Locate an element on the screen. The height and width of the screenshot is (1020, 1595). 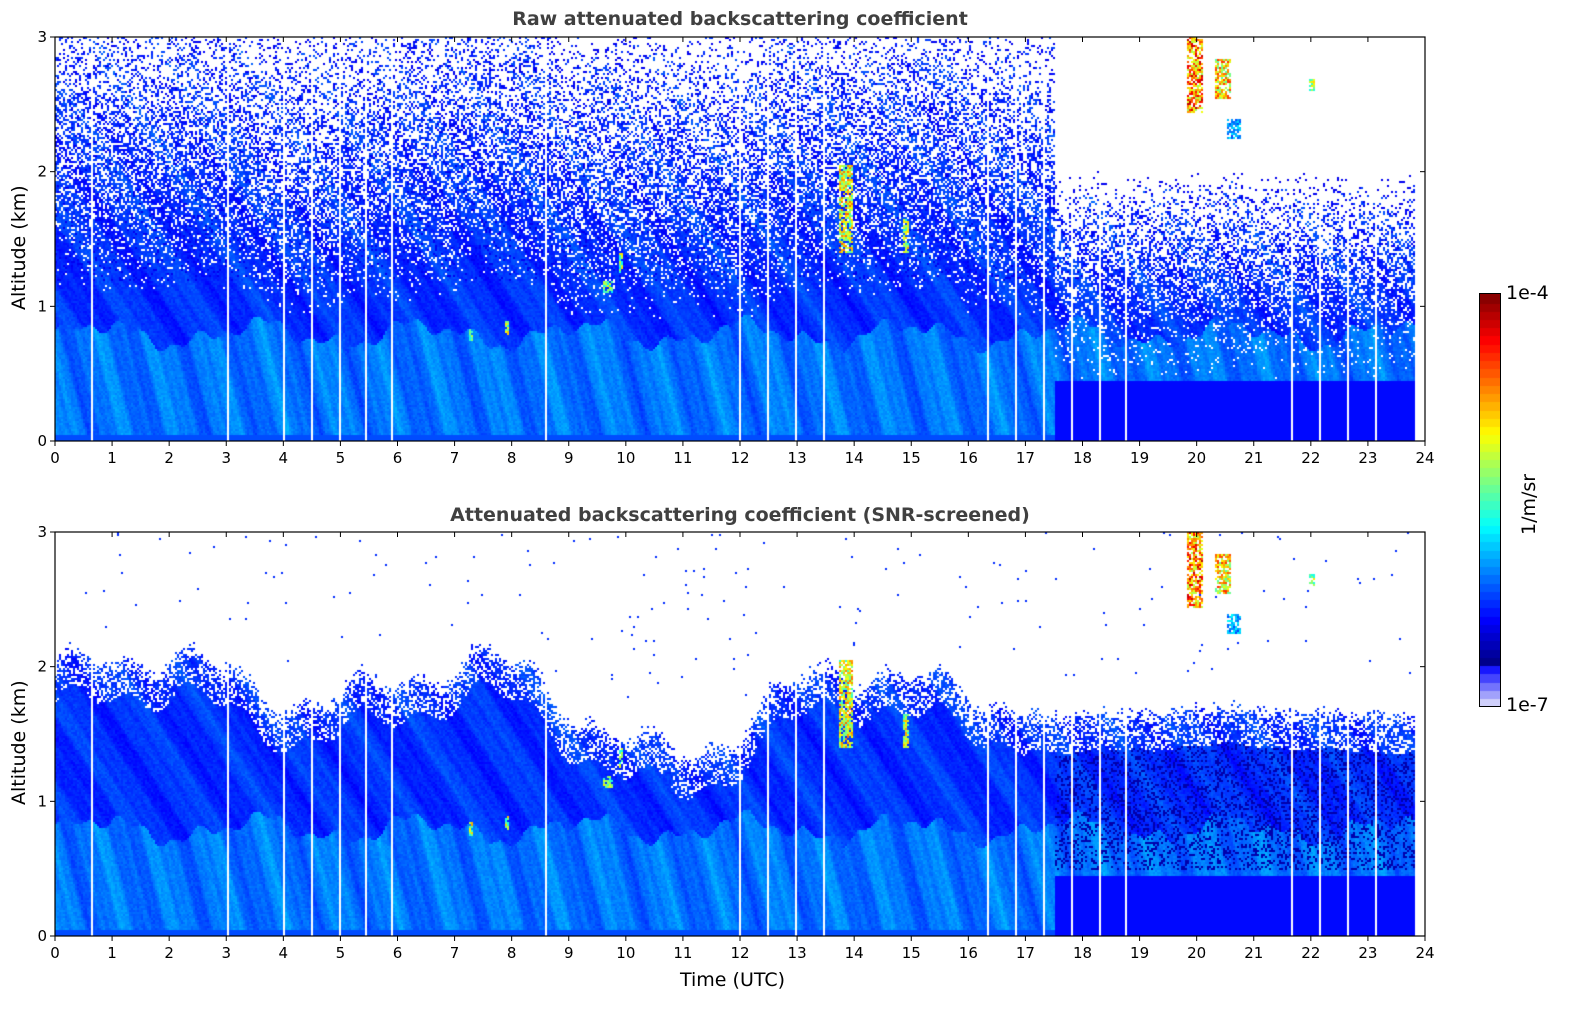
colorbar-min-label: 1e-7 is located at coordinates (1527, 705).